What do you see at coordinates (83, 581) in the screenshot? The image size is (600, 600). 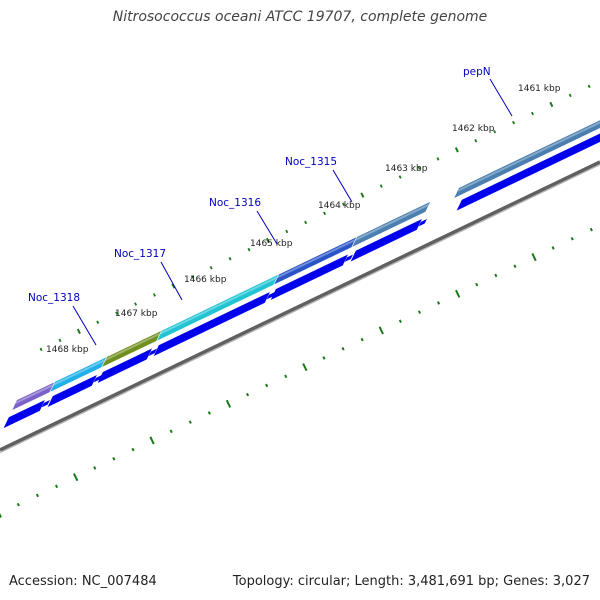 I see `accession-text: Accession: NC_007484` at bounding box center [83, 581].